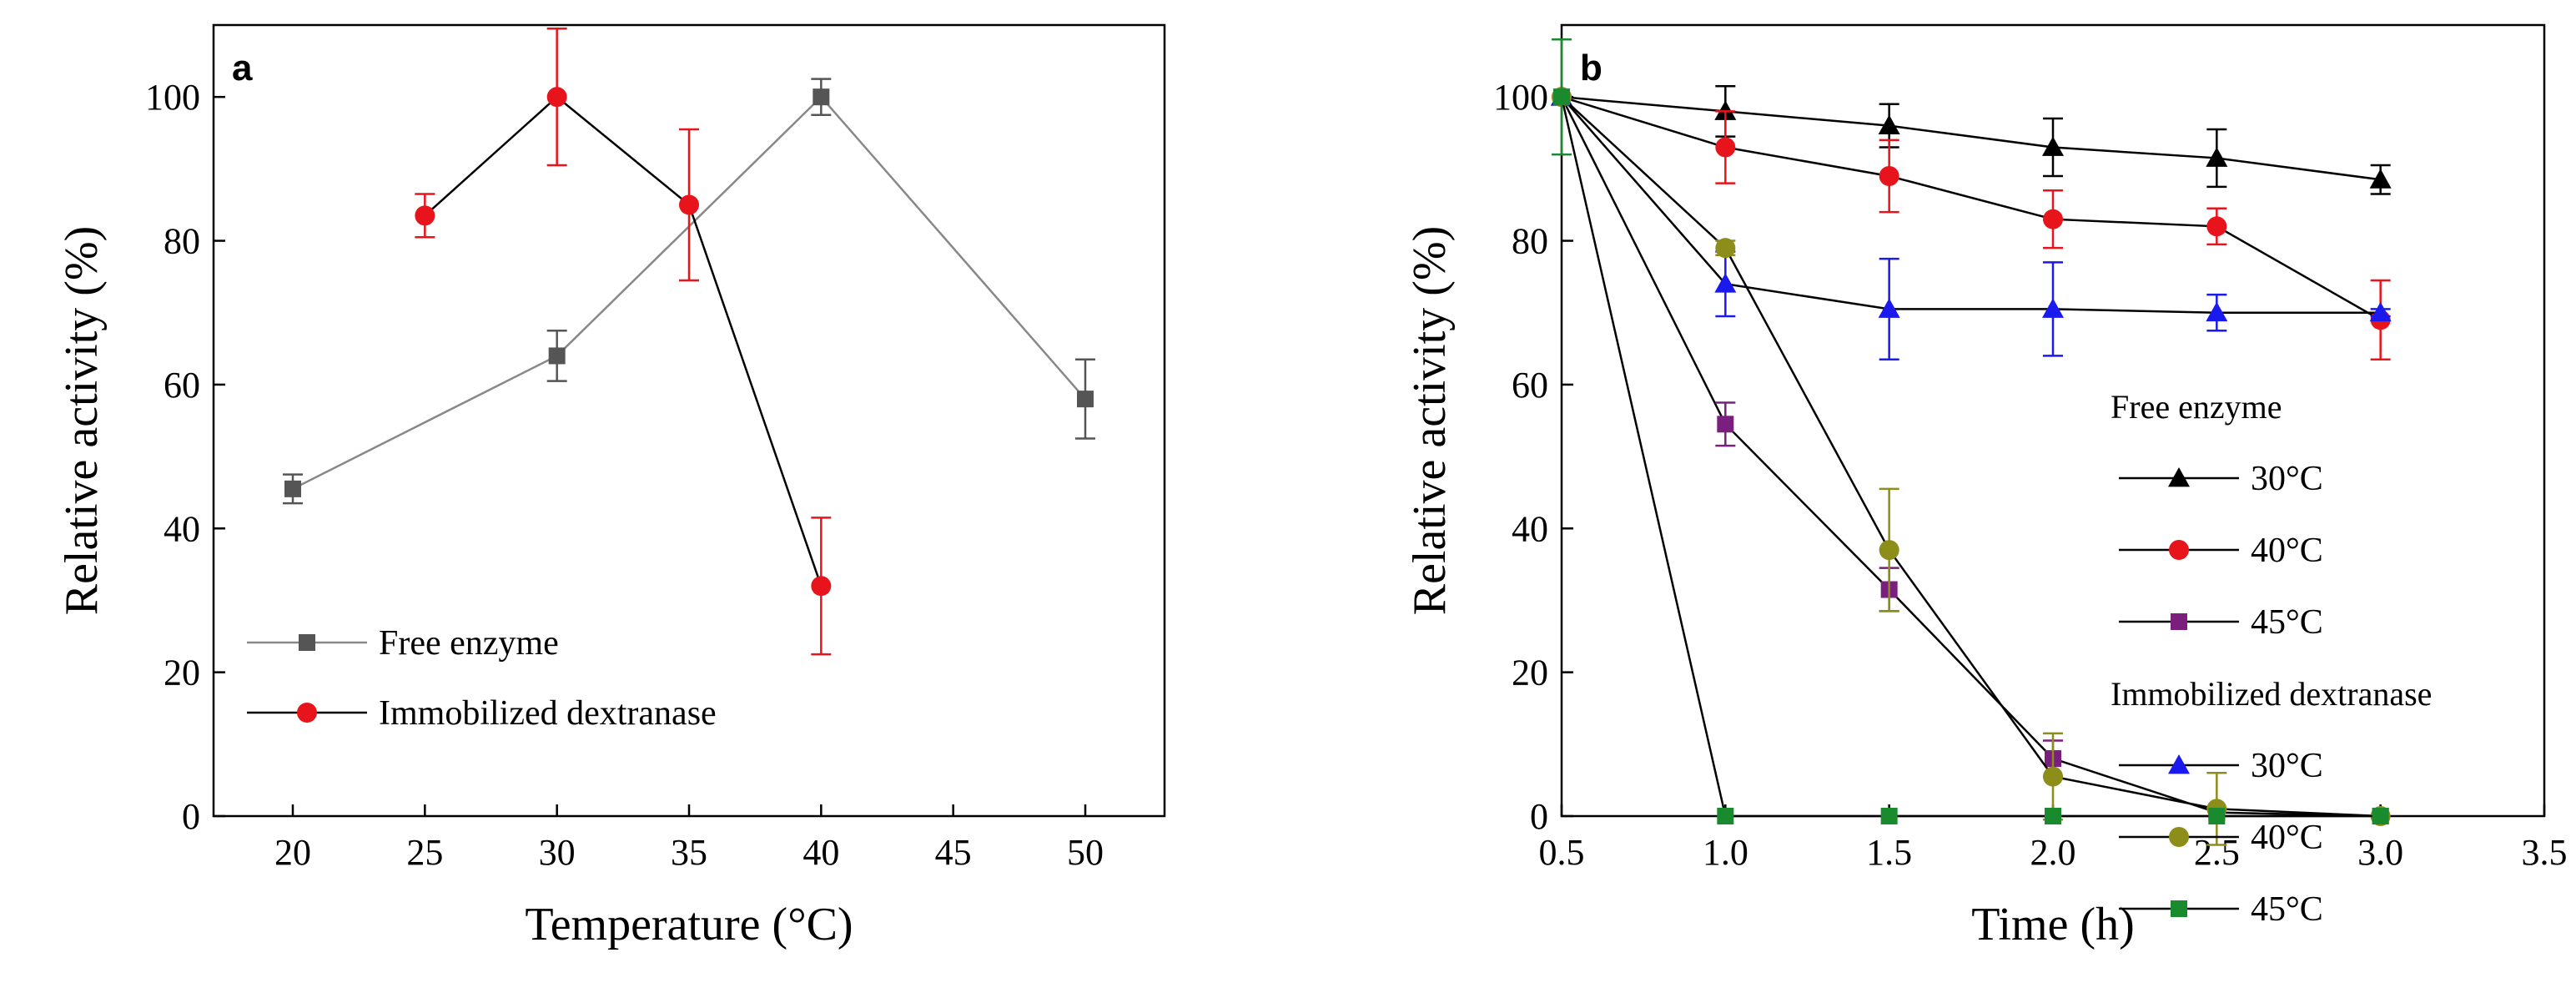  Describe the element at coordinates (689, 853) in the screenshot. I see `x-tick-label: 35` at that location.